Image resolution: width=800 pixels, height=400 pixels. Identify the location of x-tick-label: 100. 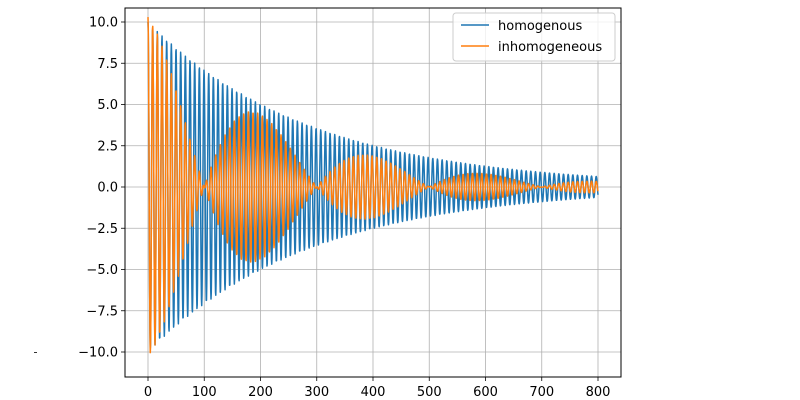
(204, 392).